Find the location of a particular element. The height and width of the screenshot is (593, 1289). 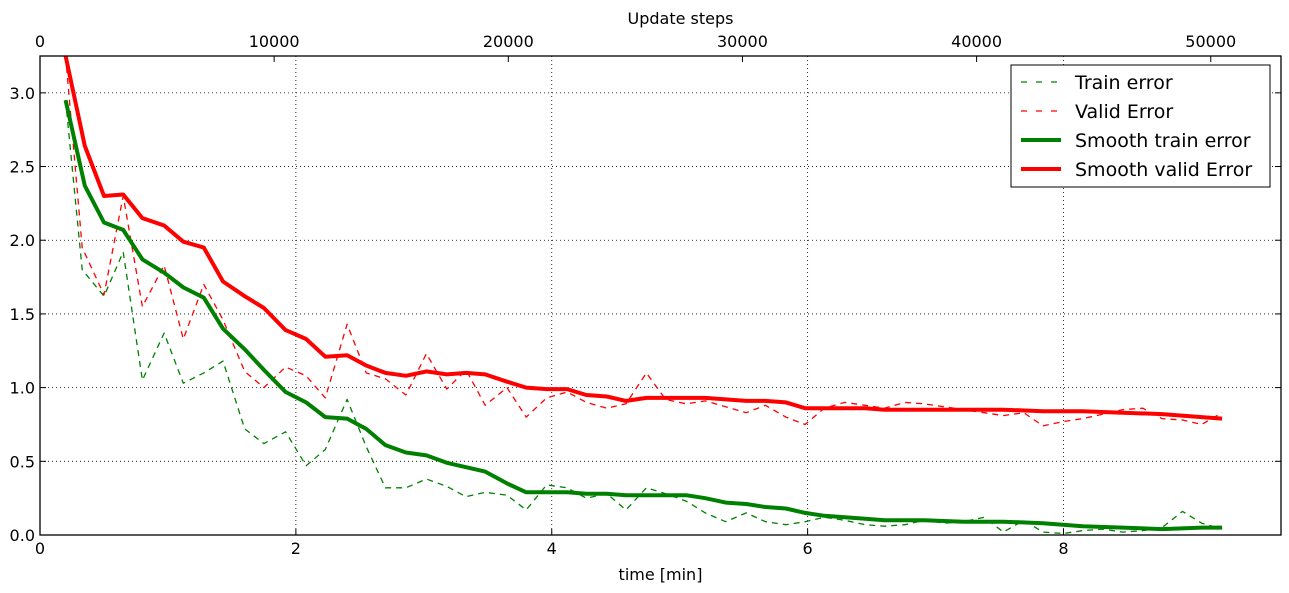

top-x-tick-label: 10000 is located at coordinates (274, 41).